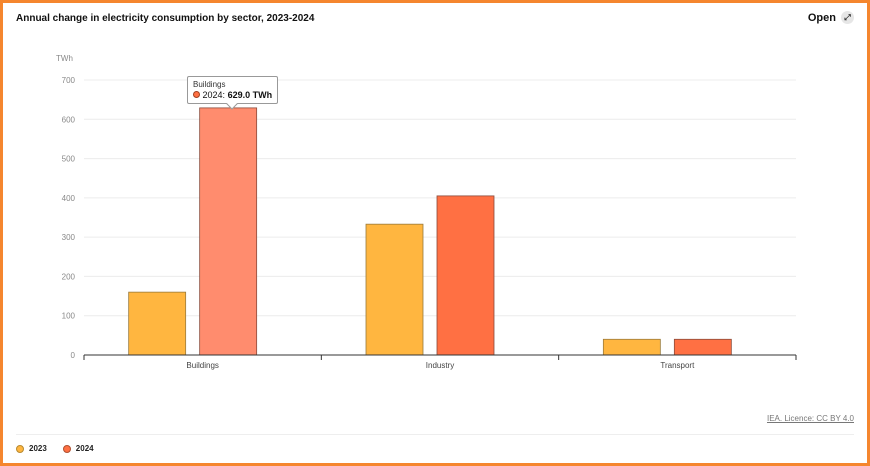 This screenshot has width=870, height=466. I want to click on y-tick-label: 700, so click(69, 80).